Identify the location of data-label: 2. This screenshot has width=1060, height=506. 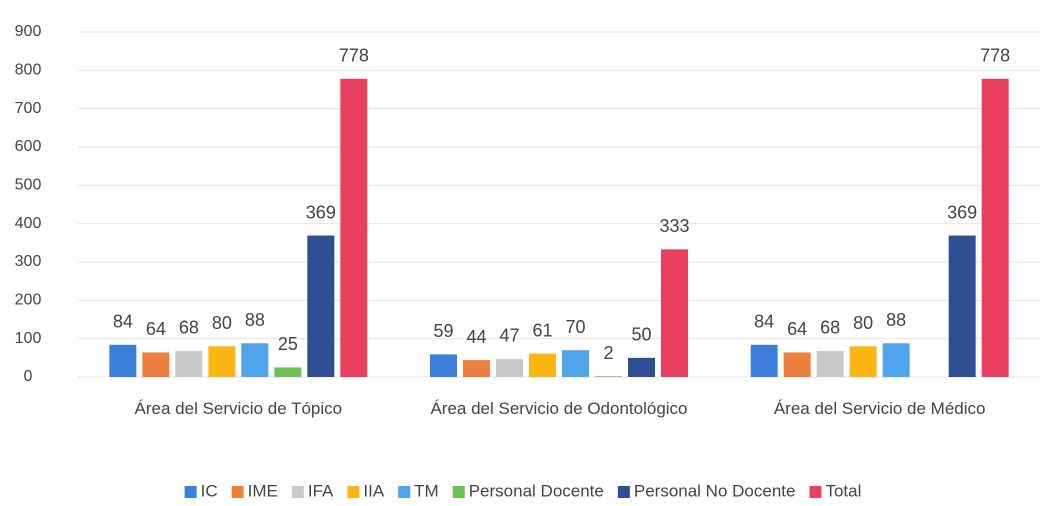
(608, 353).